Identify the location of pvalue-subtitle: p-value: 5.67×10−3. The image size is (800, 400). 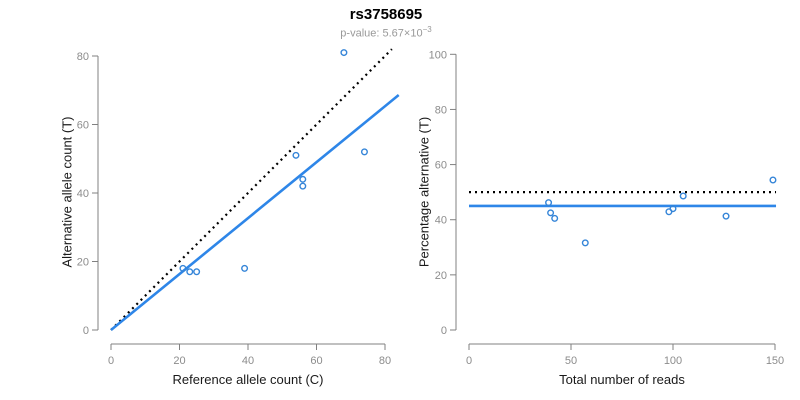
(386, 32).